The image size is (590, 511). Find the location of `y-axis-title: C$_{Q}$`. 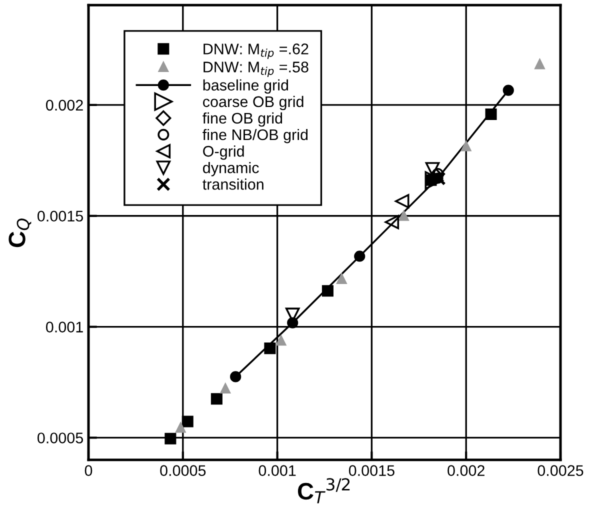

y-axis-title: C$_{Q}$ is located at coordinates (20, 233).